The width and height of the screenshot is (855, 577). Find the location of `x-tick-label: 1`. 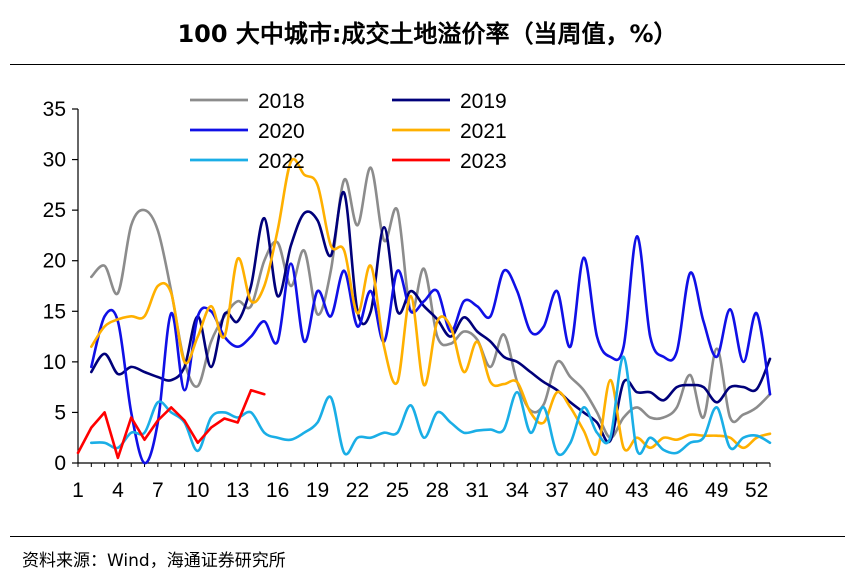

x-tick-label: 1 is located at coordinates (78, 490).